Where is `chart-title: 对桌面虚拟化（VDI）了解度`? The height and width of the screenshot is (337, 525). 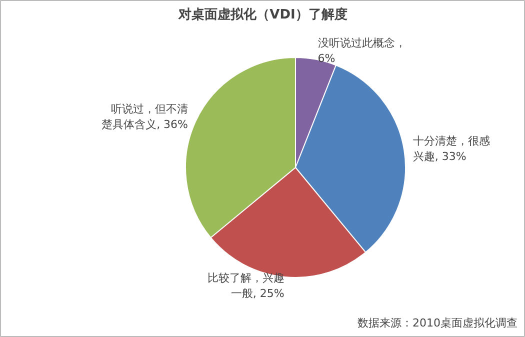 chart-title: 对桌面虚拟化（VDI）了解度 is located at coordinates (263, 14).